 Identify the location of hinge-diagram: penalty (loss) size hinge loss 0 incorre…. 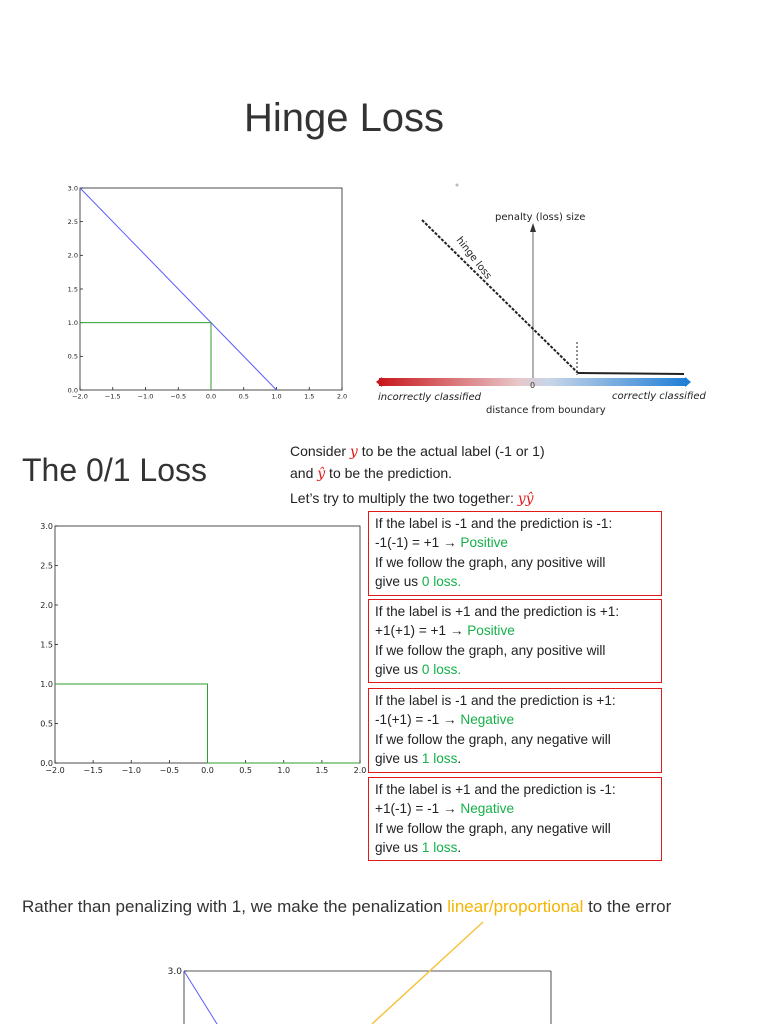
(541, 299).